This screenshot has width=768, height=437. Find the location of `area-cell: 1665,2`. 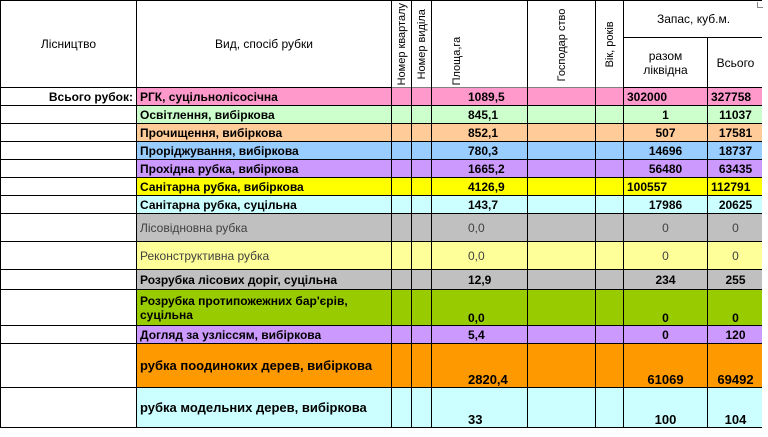

area-cell: 1665,2 is located at coordinates (479, 169).